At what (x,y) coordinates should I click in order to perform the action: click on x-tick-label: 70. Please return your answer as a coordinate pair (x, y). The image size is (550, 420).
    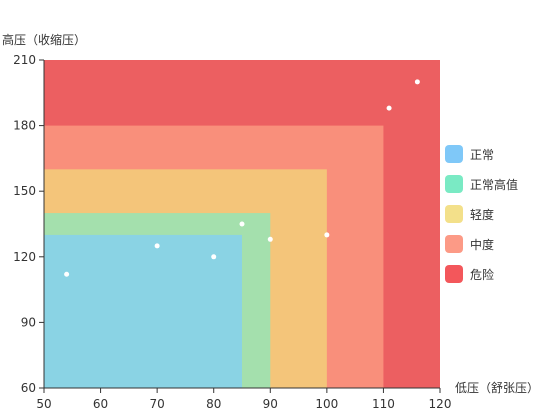
    Looking at the image, I should click on (157, 404).